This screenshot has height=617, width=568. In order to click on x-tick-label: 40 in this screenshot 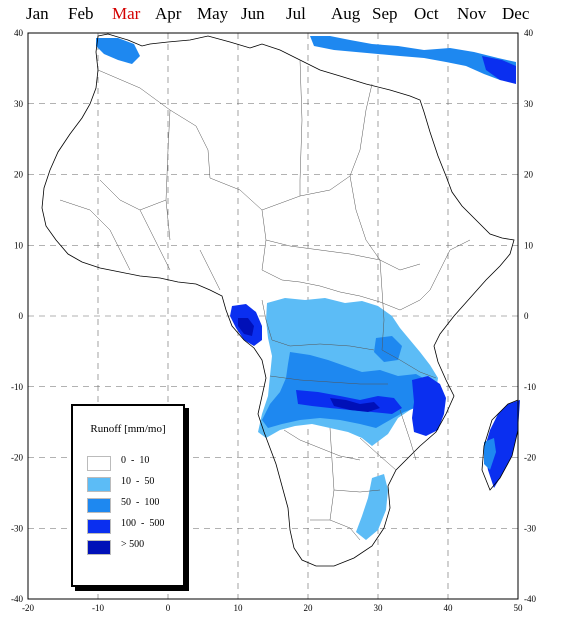, I will do `click(449, 608)`.